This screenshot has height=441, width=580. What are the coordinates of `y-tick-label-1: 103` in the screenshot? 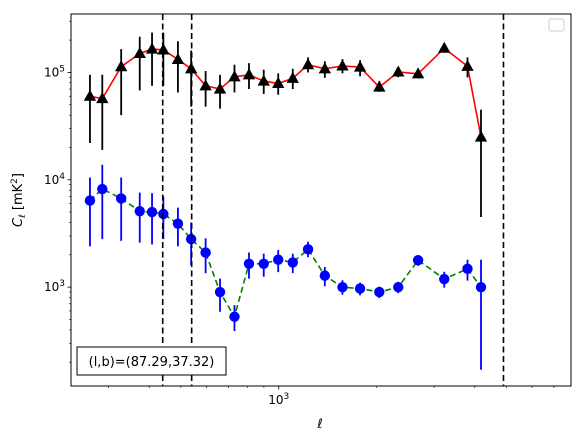 It's located at (54, 286).